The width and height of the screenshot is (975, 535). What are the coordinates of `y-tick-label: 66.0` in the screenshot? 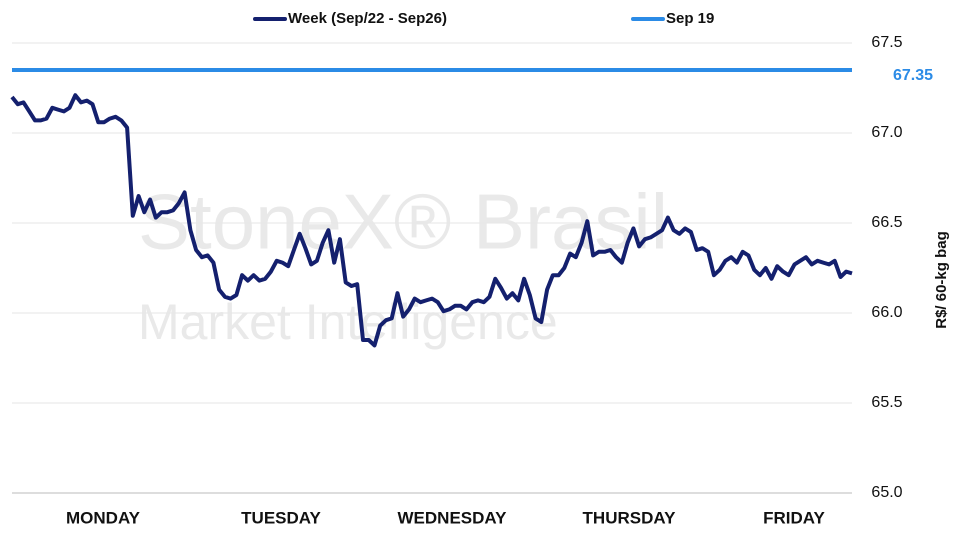 It's located at (886, 312).